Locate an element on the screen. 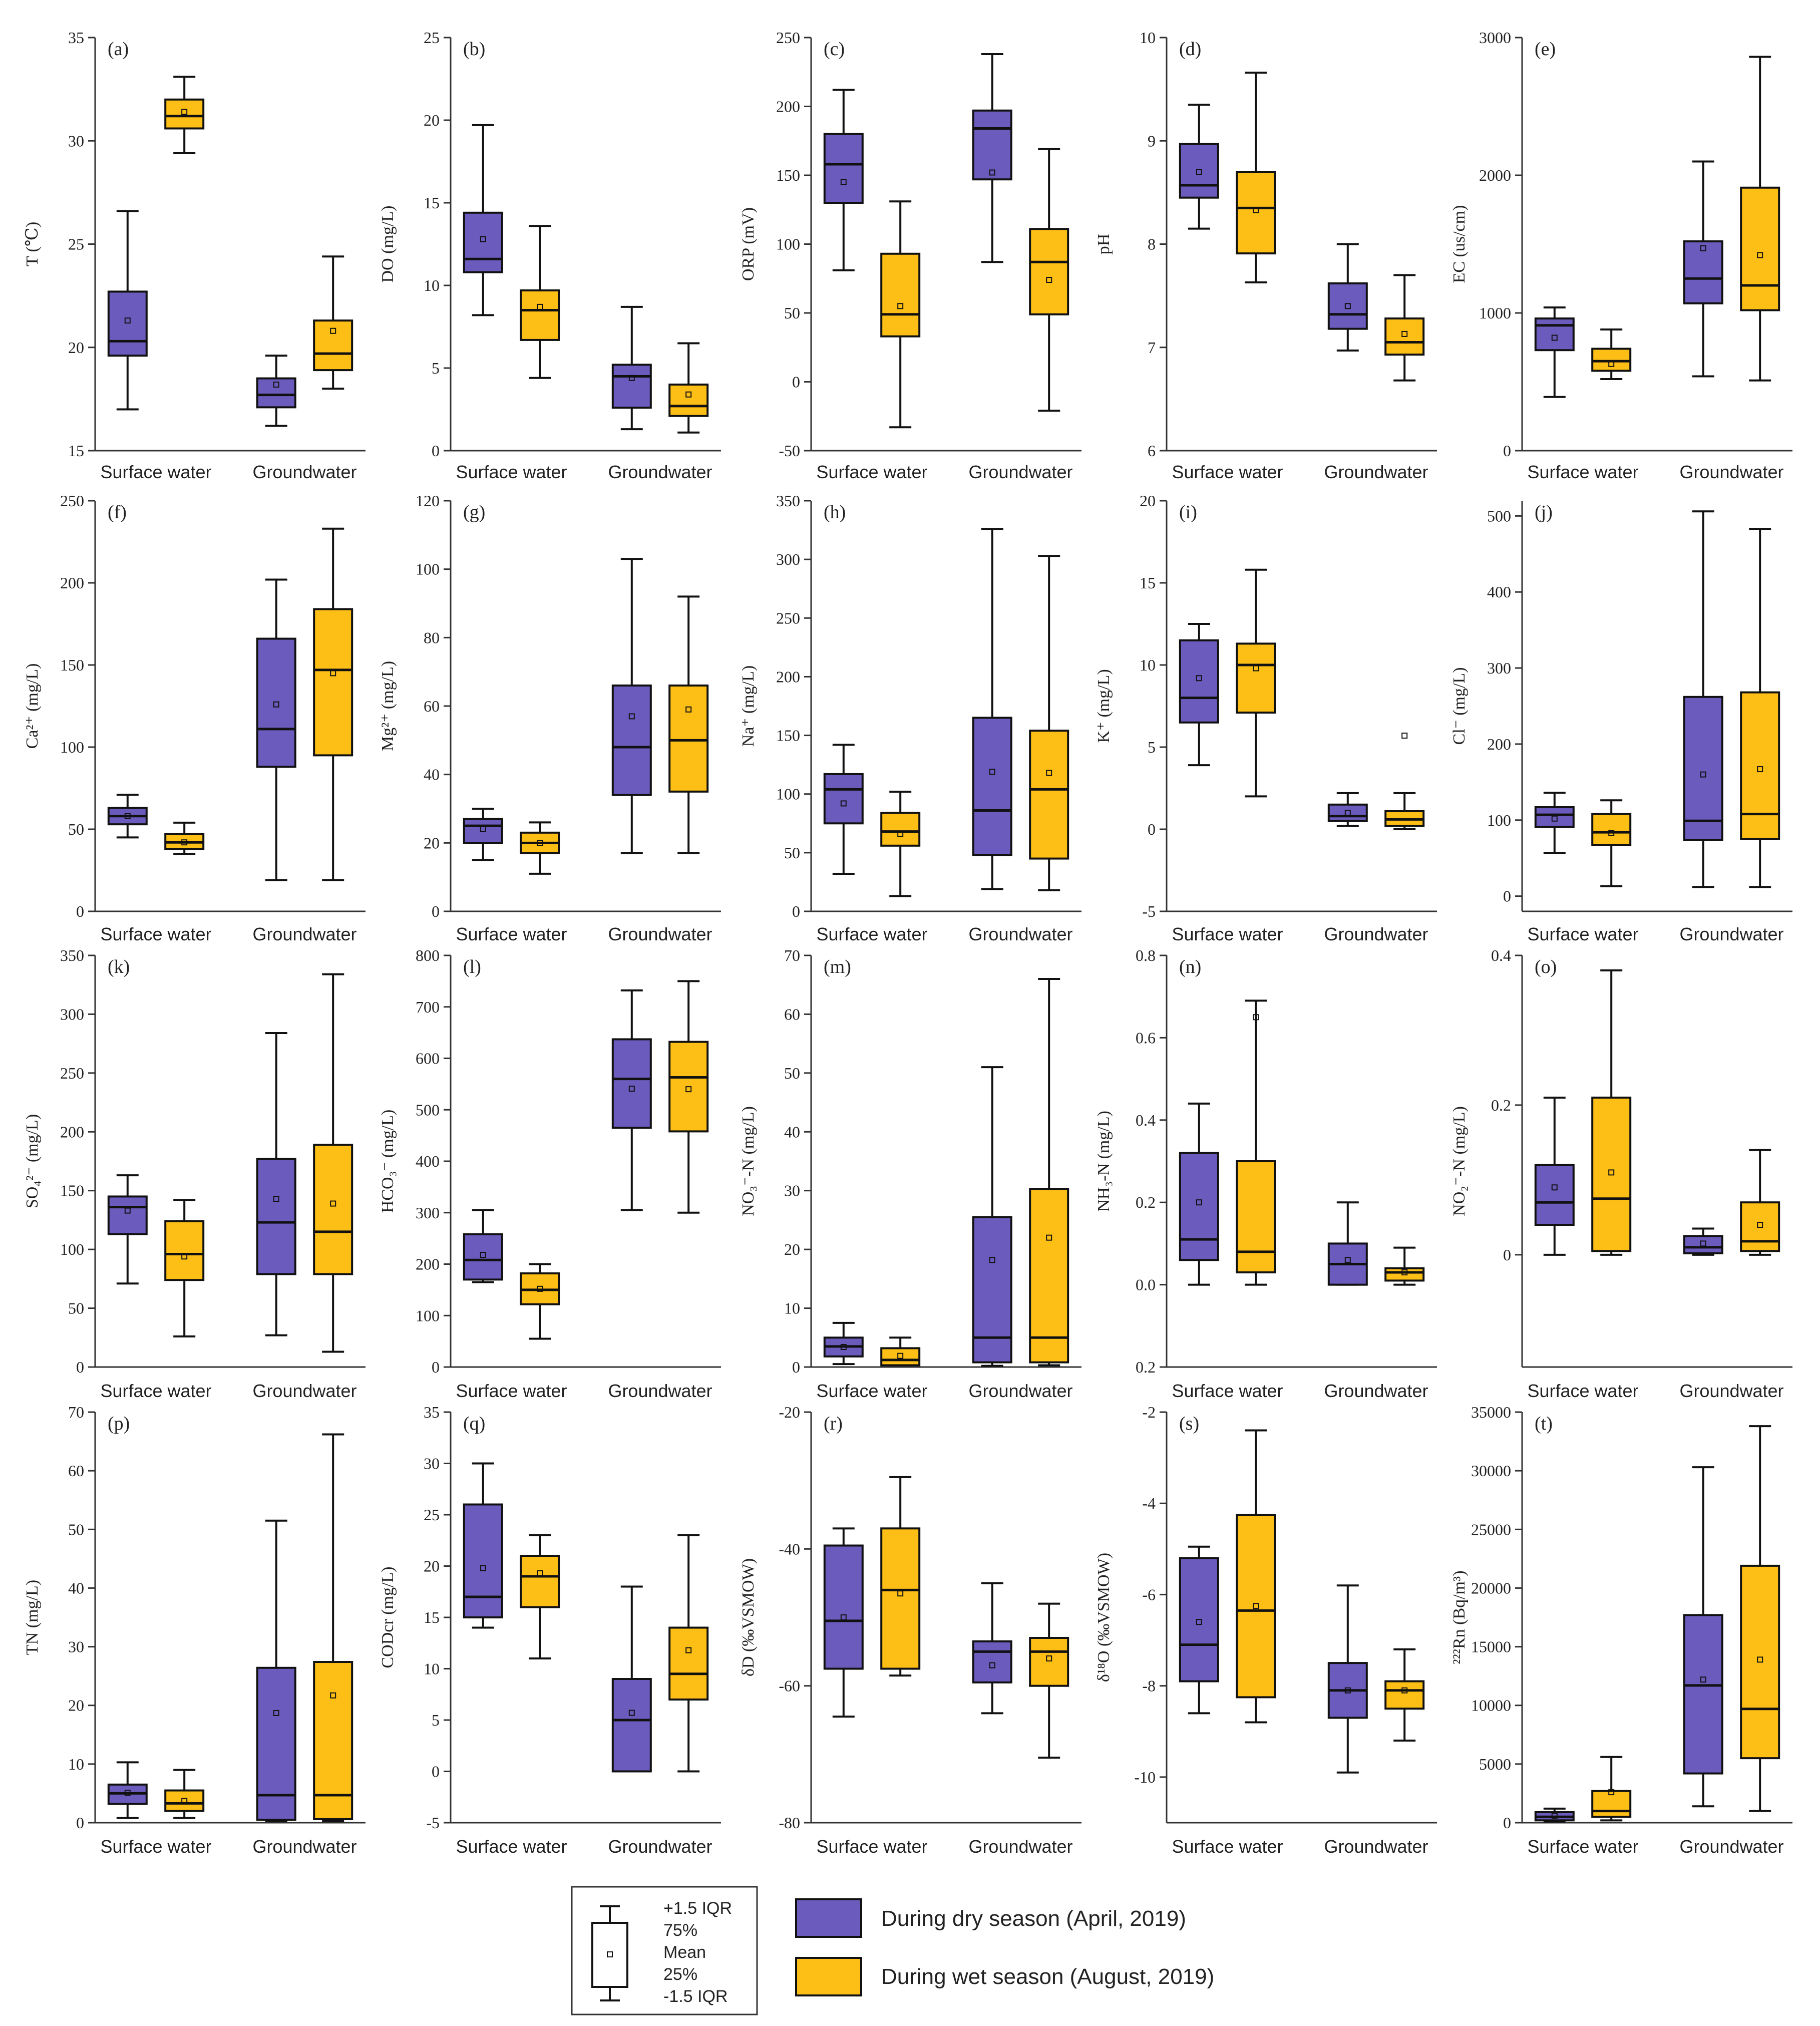 The height and width of the screenshot is (2026, 1820). y-tick-label: 9 is located at coordinates (1152, 141).